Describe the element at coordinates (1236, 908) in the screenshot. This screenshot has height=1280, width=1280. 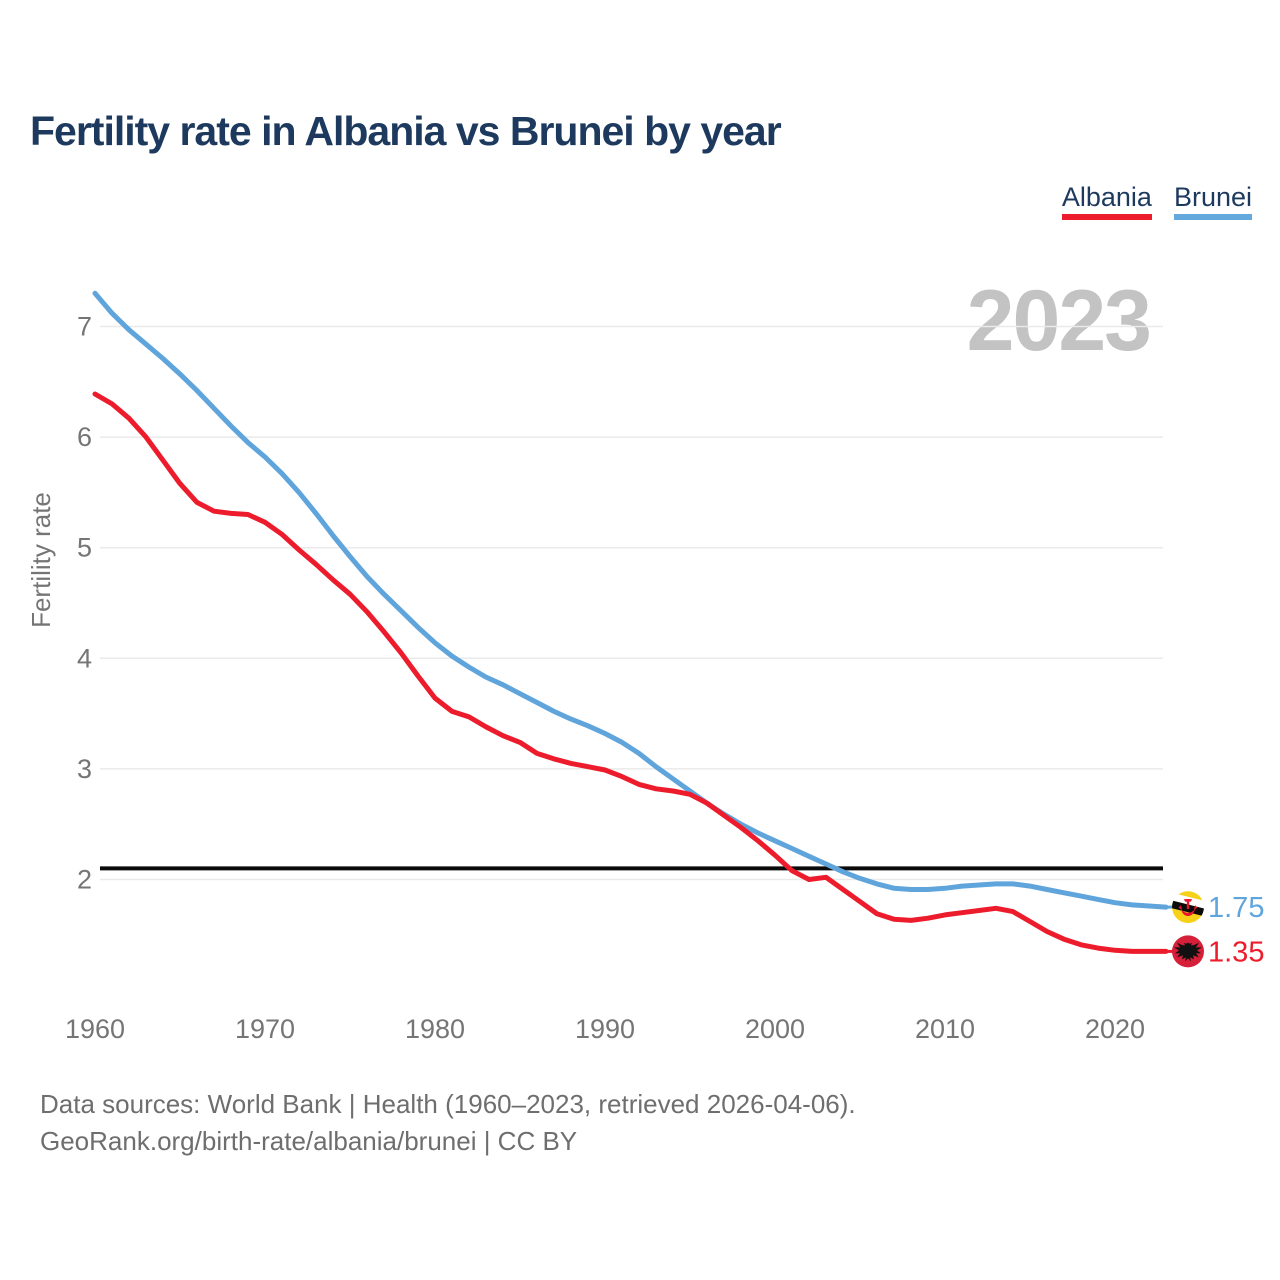
I see `brunei-end-value: 1.75` at that location.